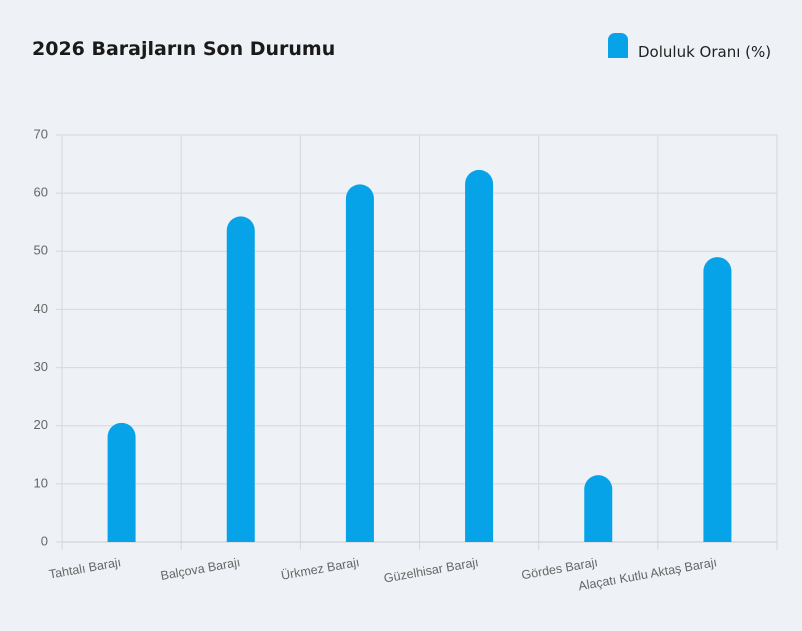 This screenshot has width=802, height=631. Describe the element at coordinates (41, 133) in the screenshot. I see `y-tick-label: 70` at that location.